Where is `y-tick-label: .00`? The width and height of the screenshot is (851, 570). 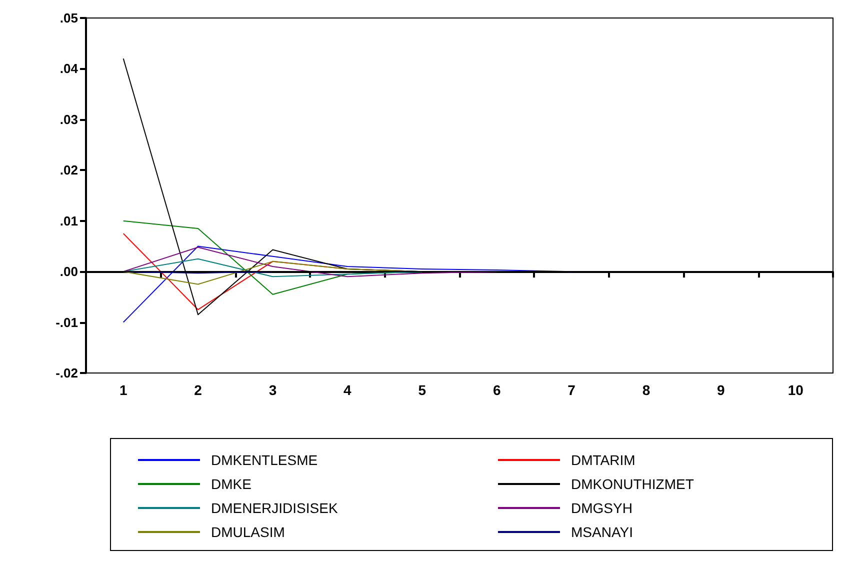 y-tick-label: .00 is located at coordinates (69, 272).